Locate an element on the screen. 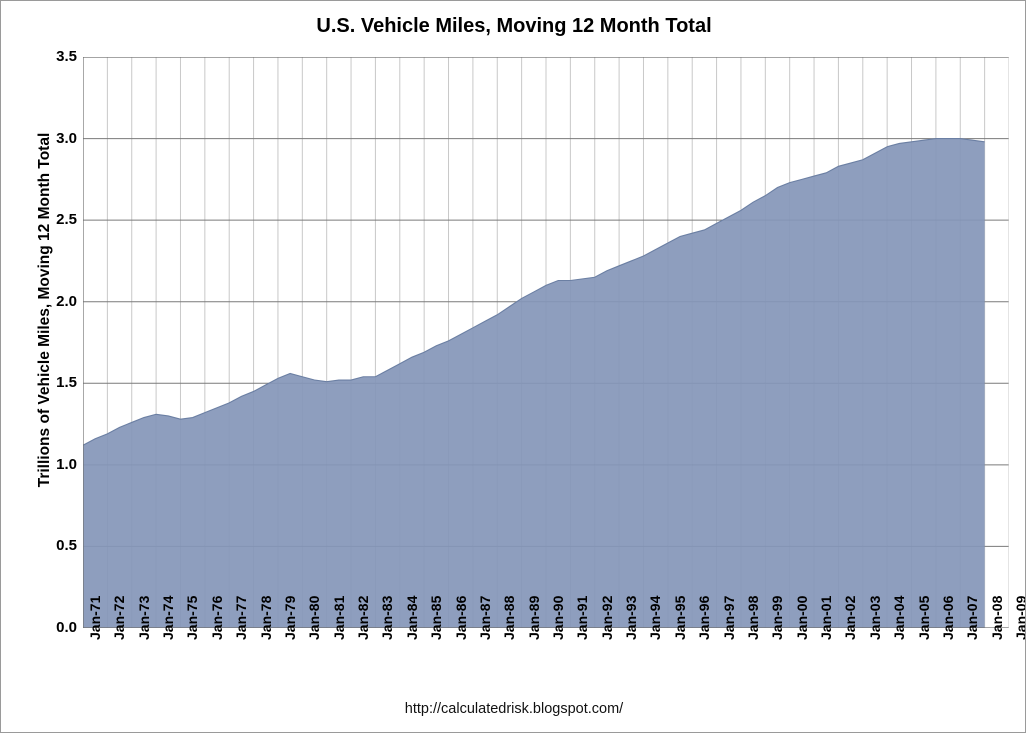 The image size is (1026, 733). y-tick-label: 1.5 is located at coordinates (66, 383).